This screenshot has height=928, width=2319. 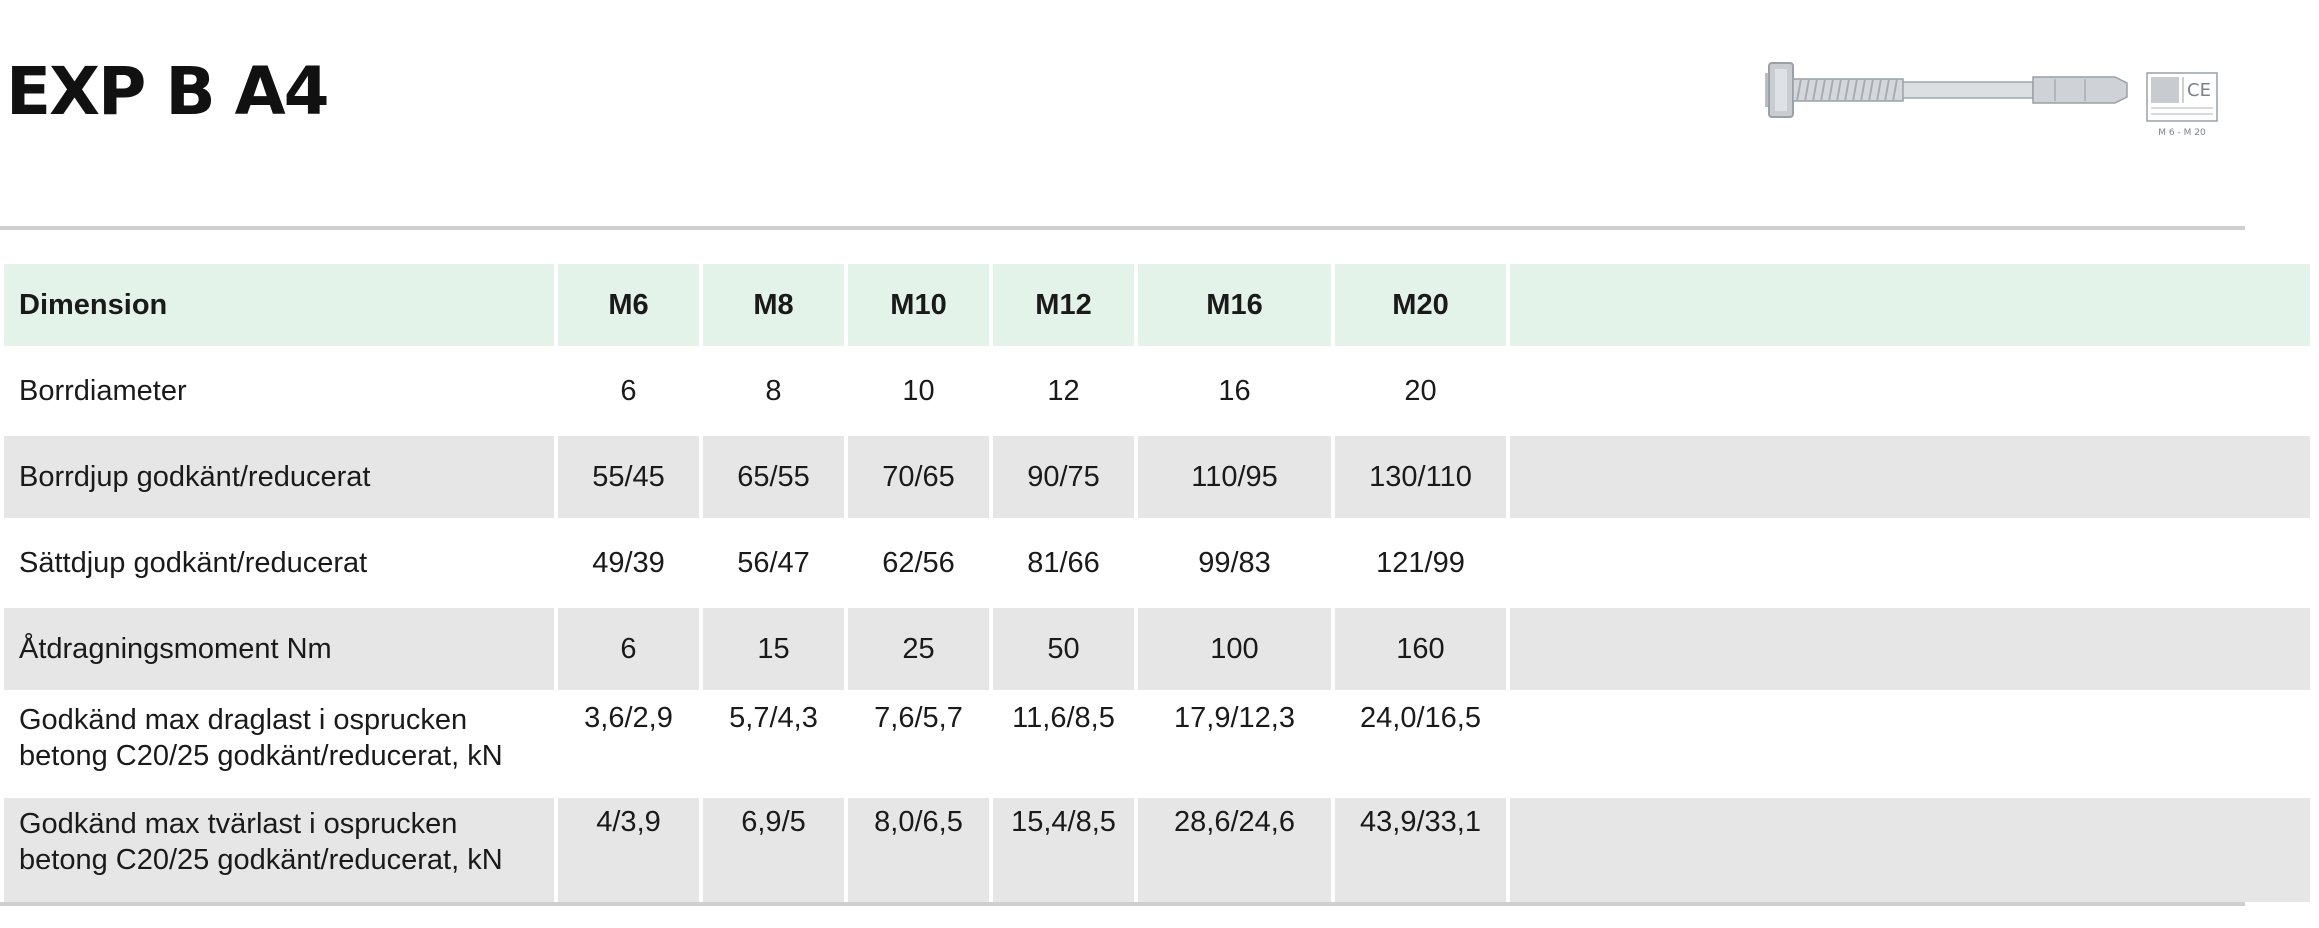 I want to click on table-cell: 24,0/16,5, so click(x=1420, y=718).